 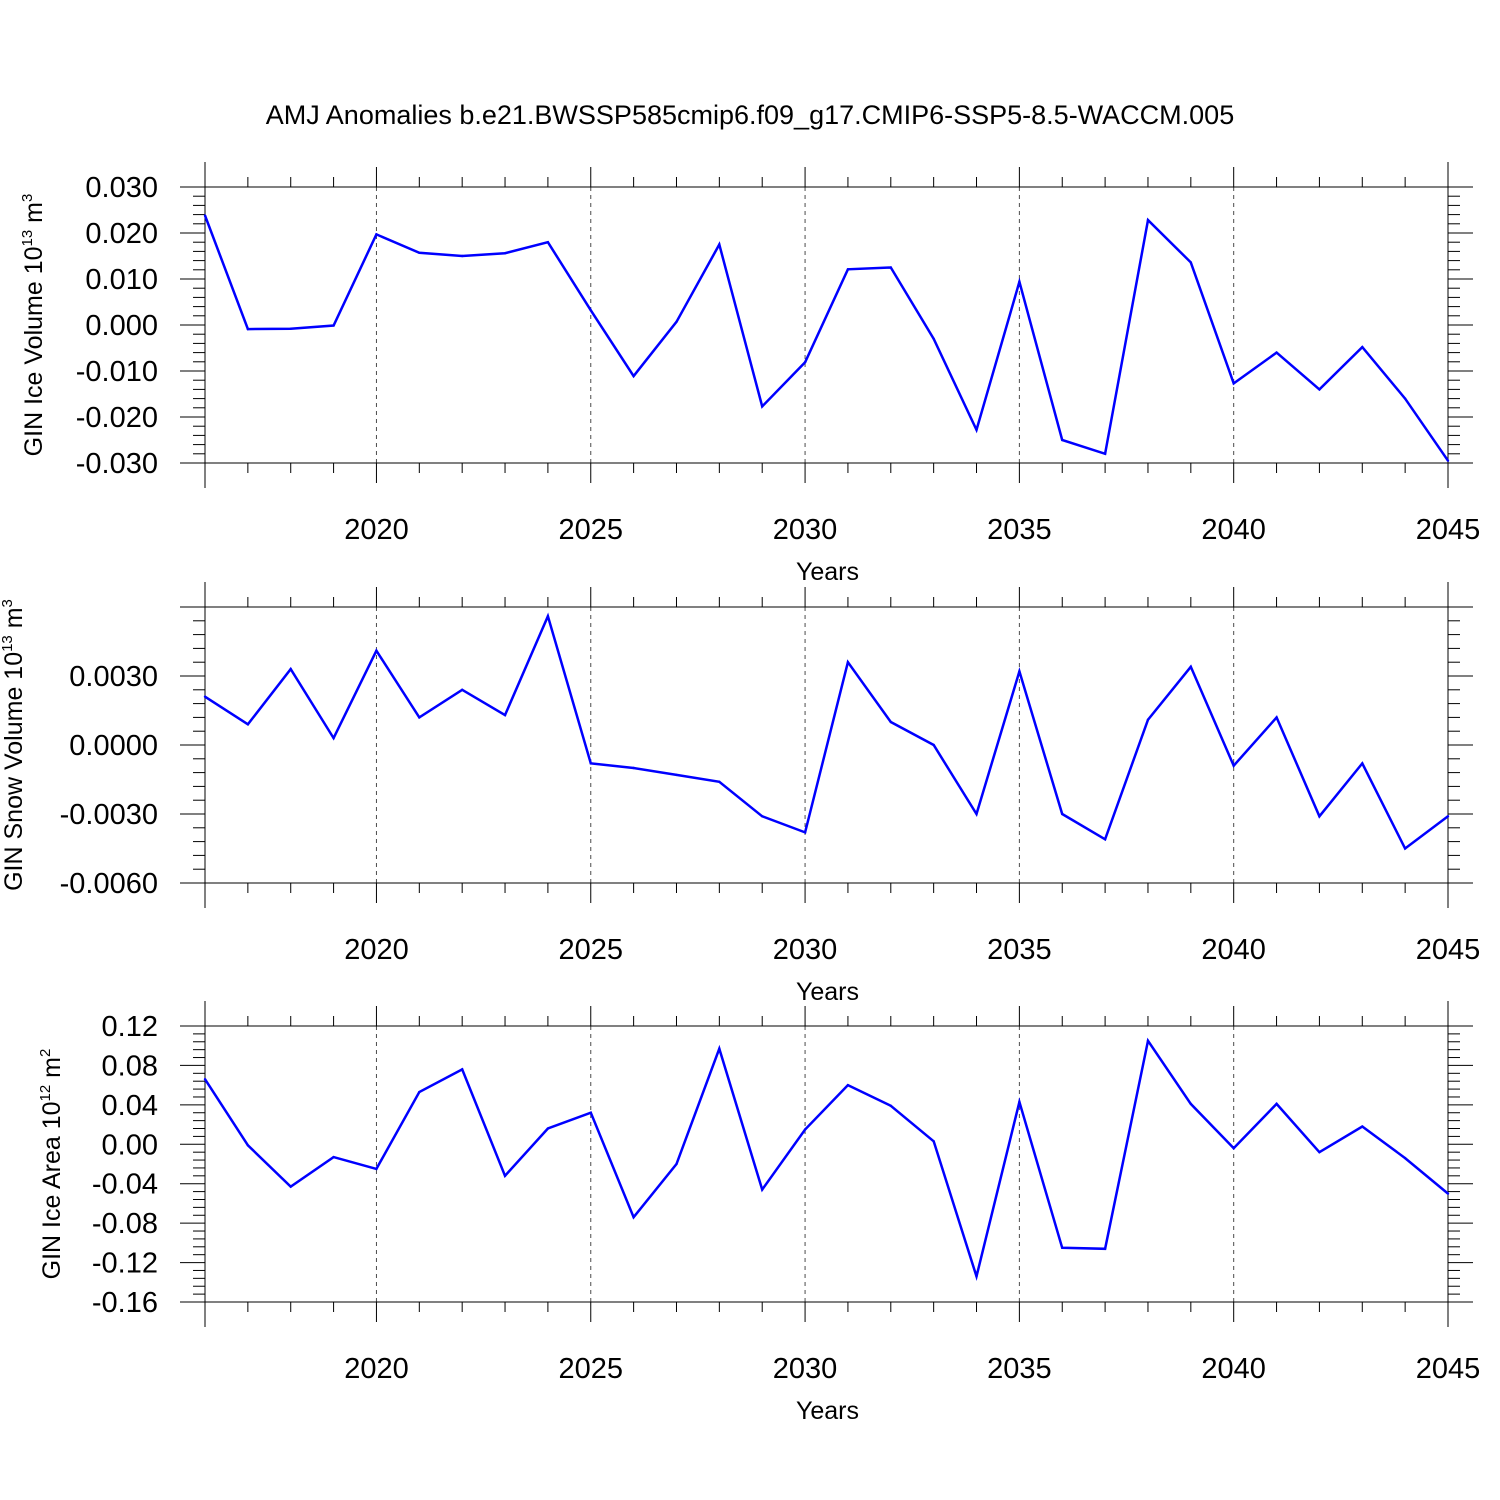 I want to click on x-tick-label: 2045, so click(x=1448, y=530).